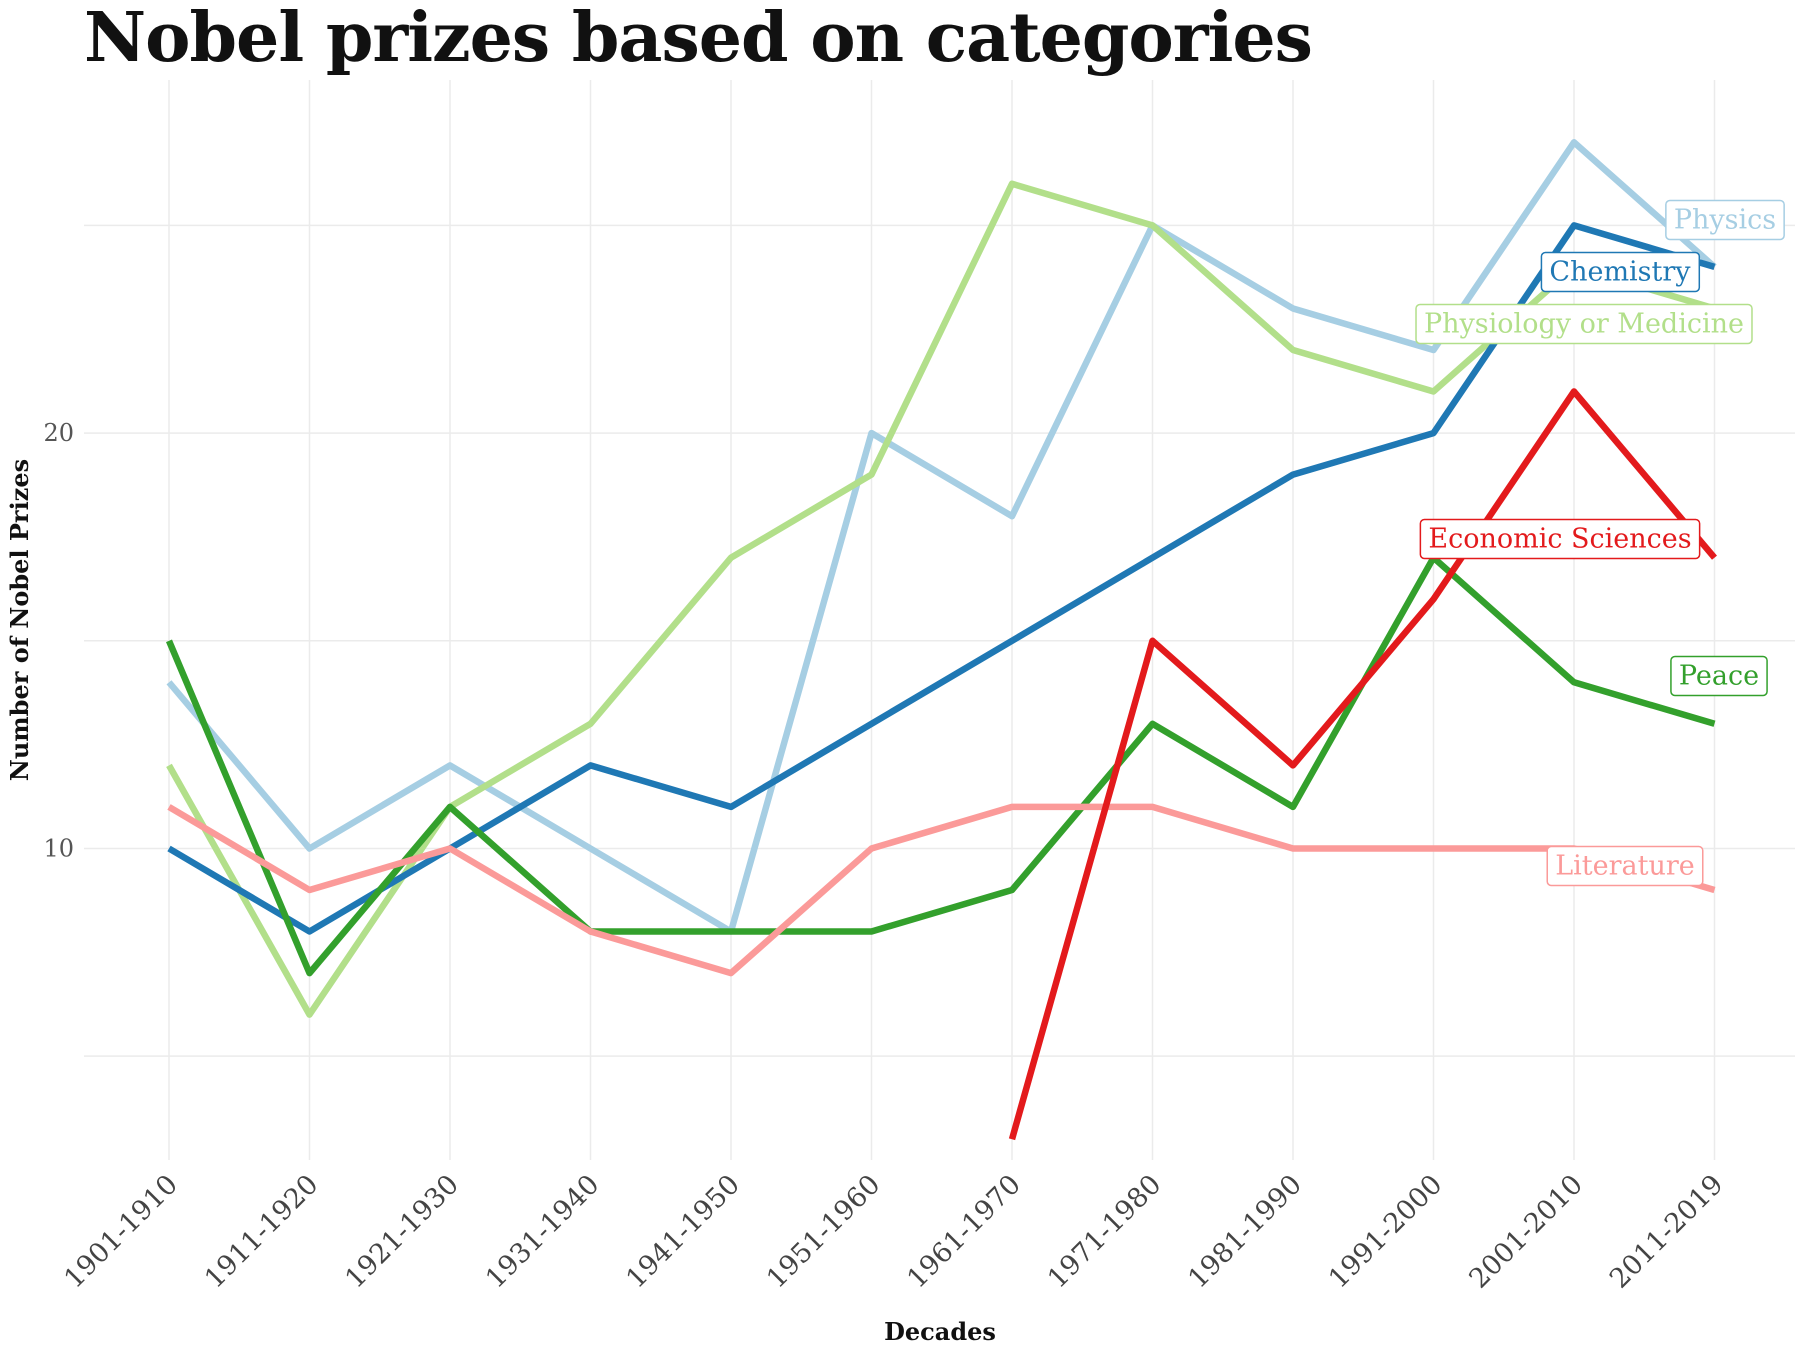  What do you see at coordinates (941, 890) in the screenshot?
I see `series-line-literature` at bounding box center [941, 890].